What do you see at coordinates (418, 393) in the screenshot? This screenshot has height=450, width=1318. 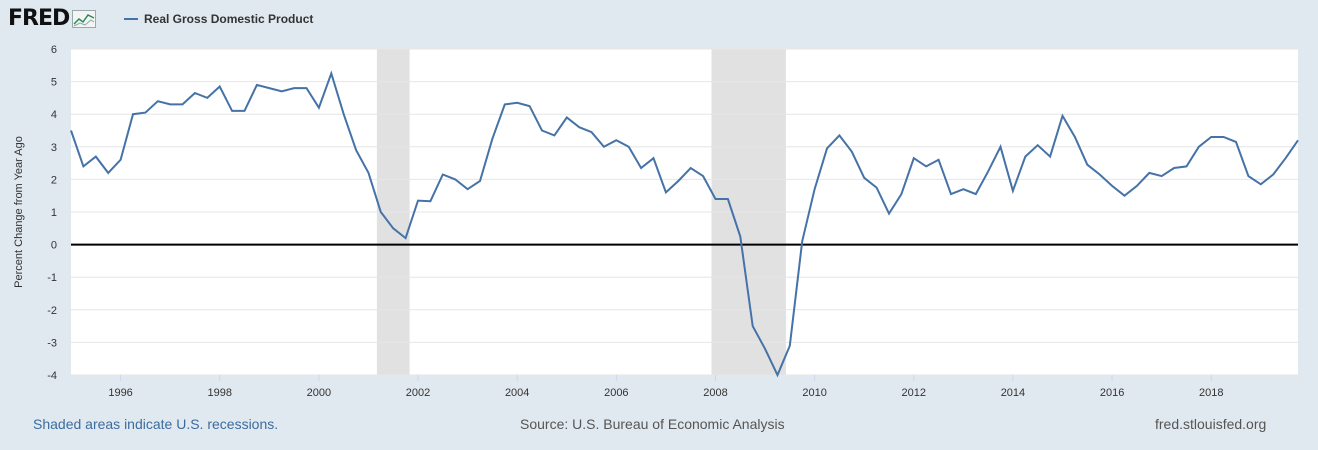 I see `x-tick-label: 2002` at bounding box center [418, 393].